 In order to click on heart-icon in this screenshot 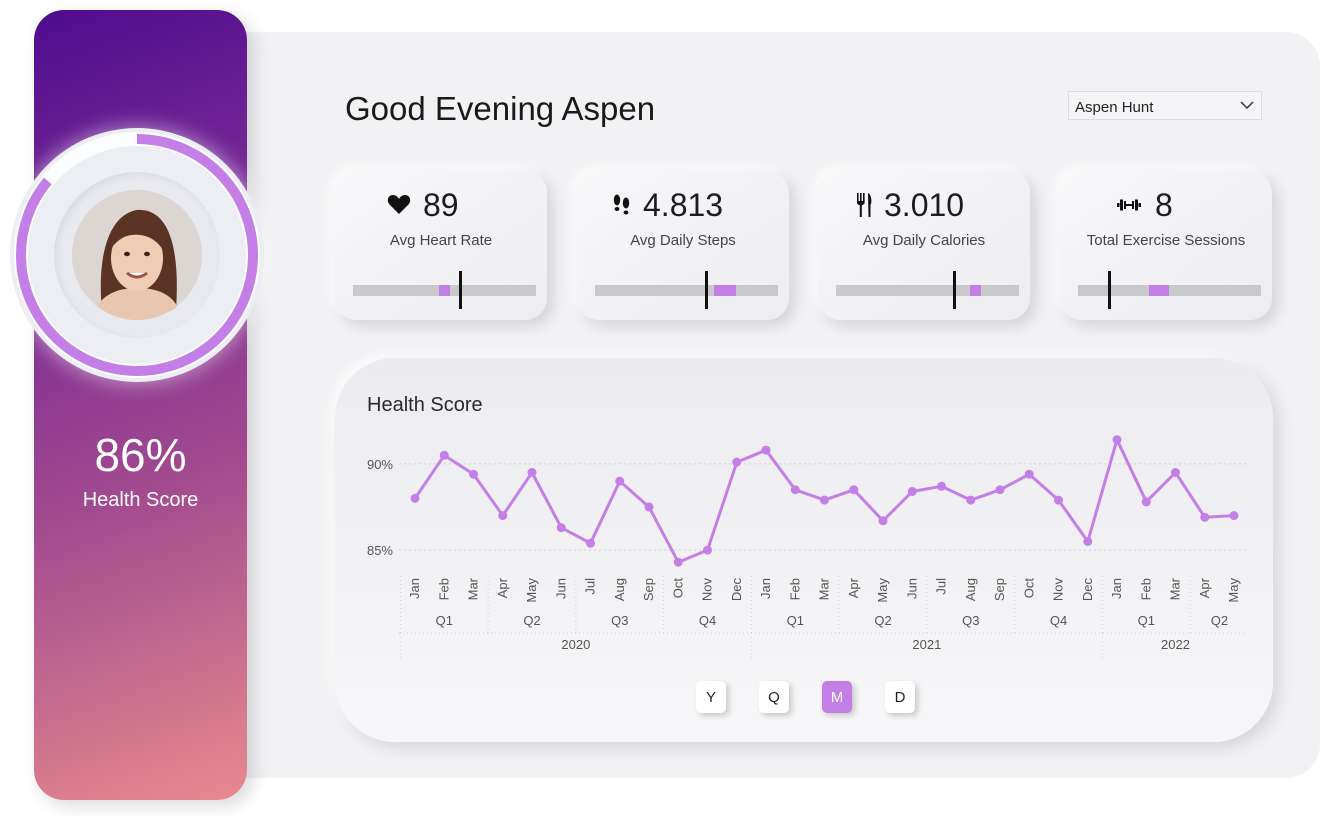, I will do `click(399, 204)`.